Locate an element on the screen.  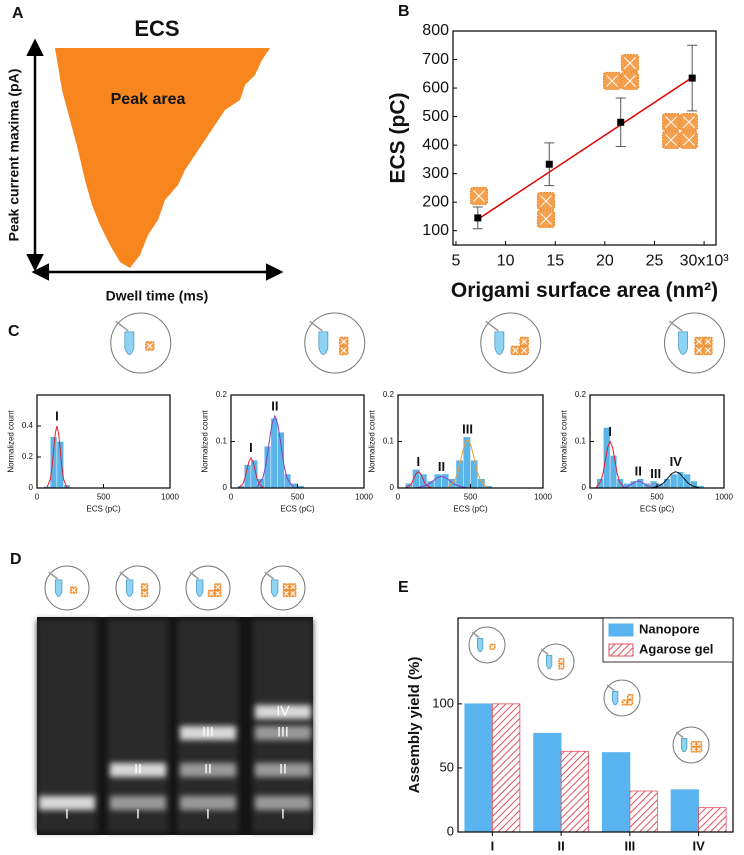
y-tick-label: 700 is located at coordinates (435, 59).